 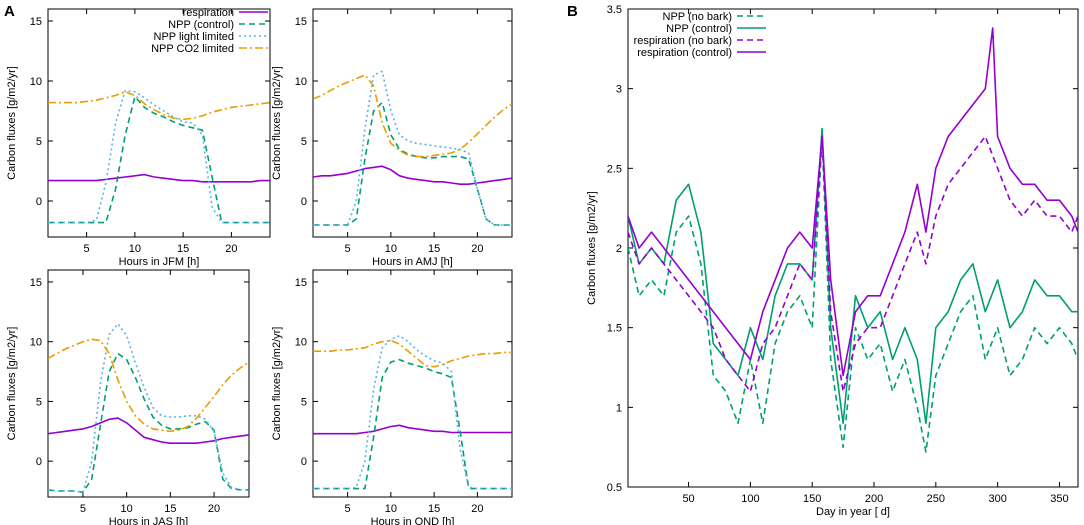 What do you see at coordinates (619, 249) in the screenshot?
I see `y-tick-label: 2` at bounding box center [619, 249].